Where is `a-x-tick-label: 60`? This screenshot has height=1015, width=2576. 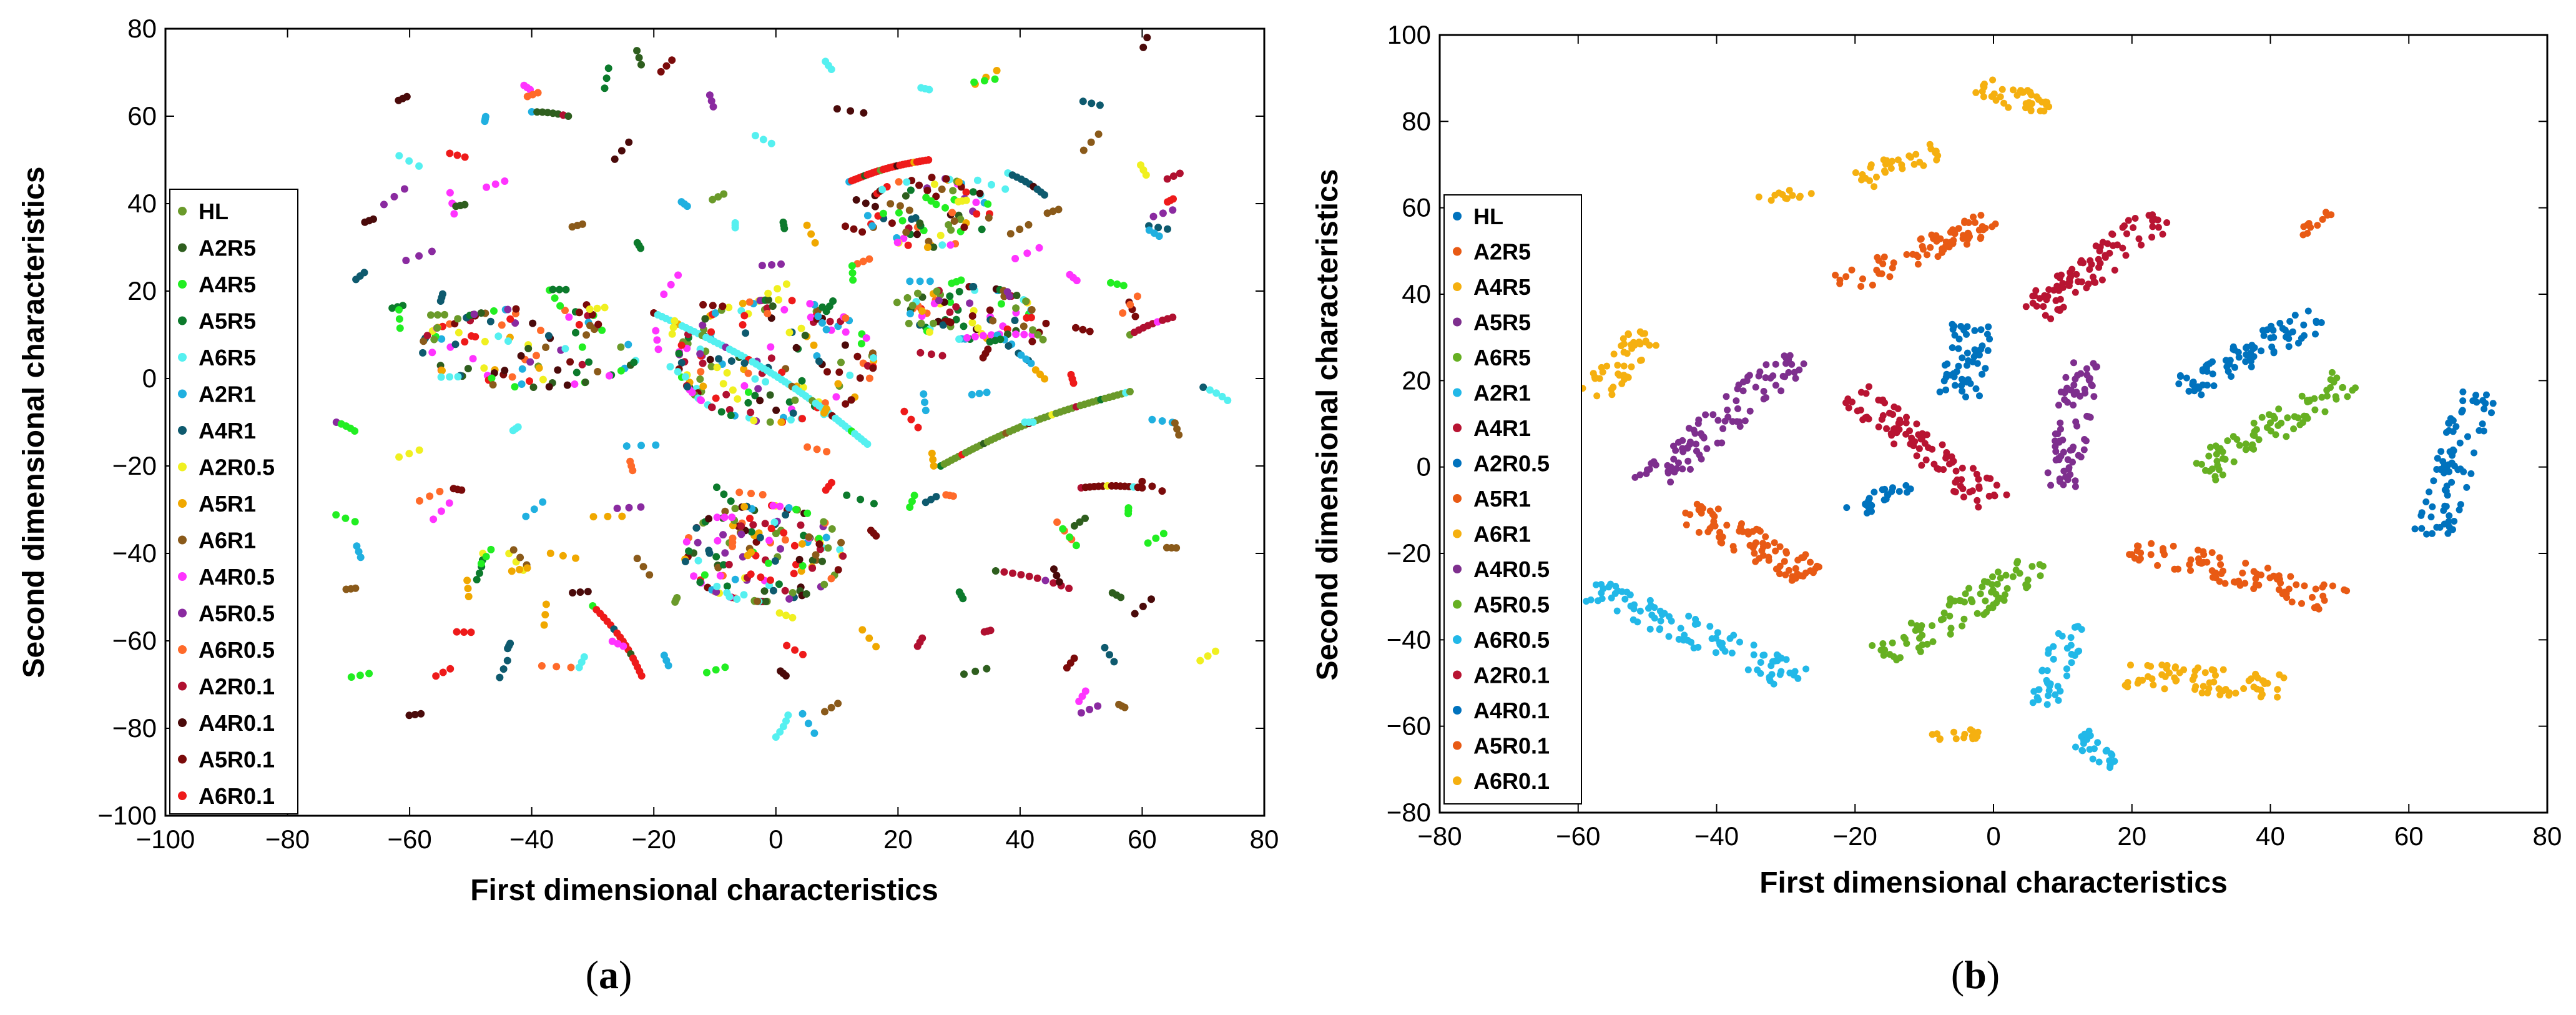 a-x-tick-label: 60 is located at coordinates (1142, 839).